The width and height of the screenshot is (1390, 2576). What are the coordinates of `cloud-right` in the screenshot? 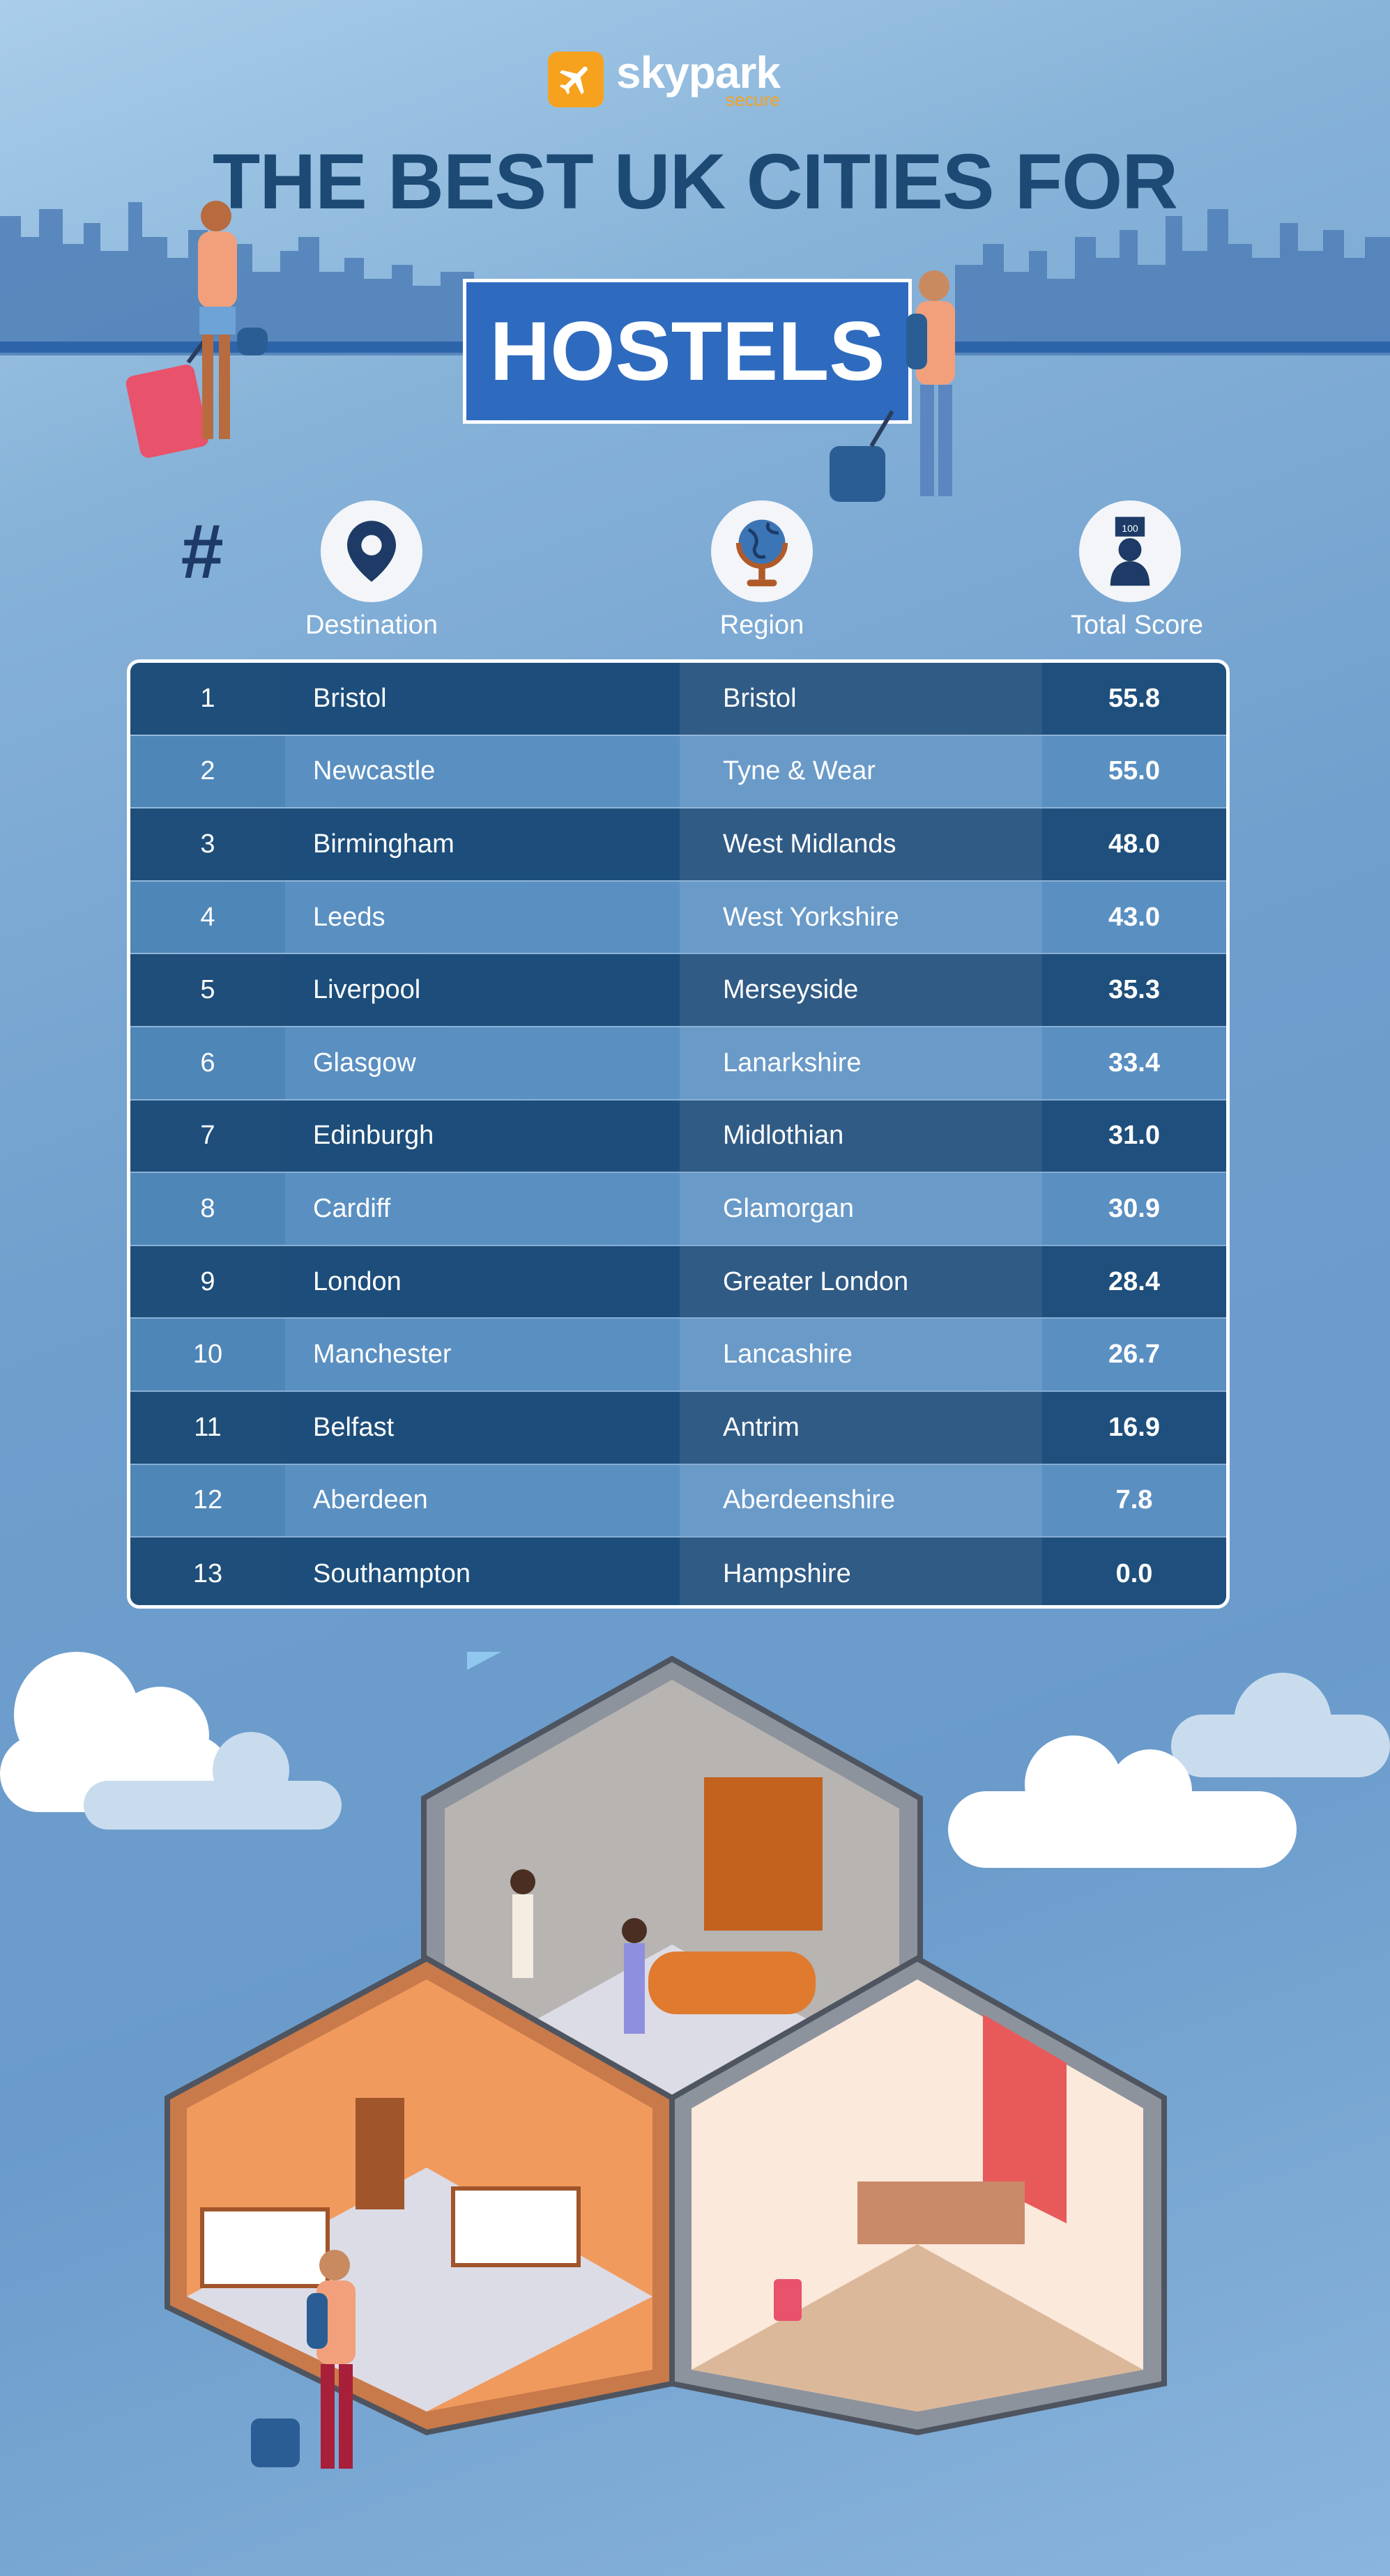 It's located at (1169, 1770).